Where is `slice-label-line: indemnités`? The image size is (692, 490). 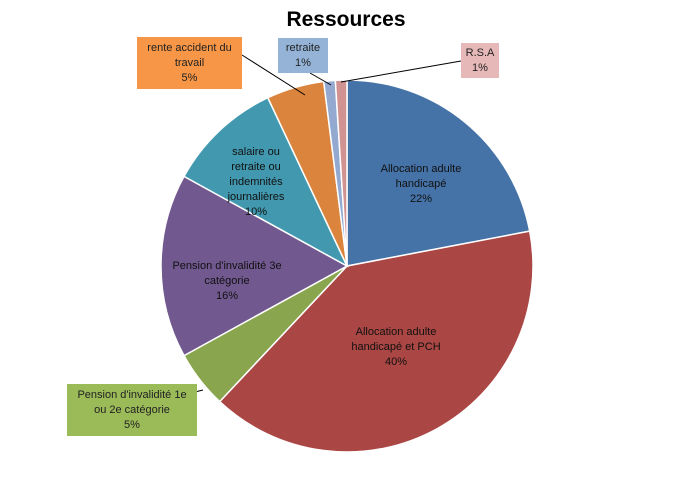 slice-label-line: indemnités is located at coordinates (256, 181).